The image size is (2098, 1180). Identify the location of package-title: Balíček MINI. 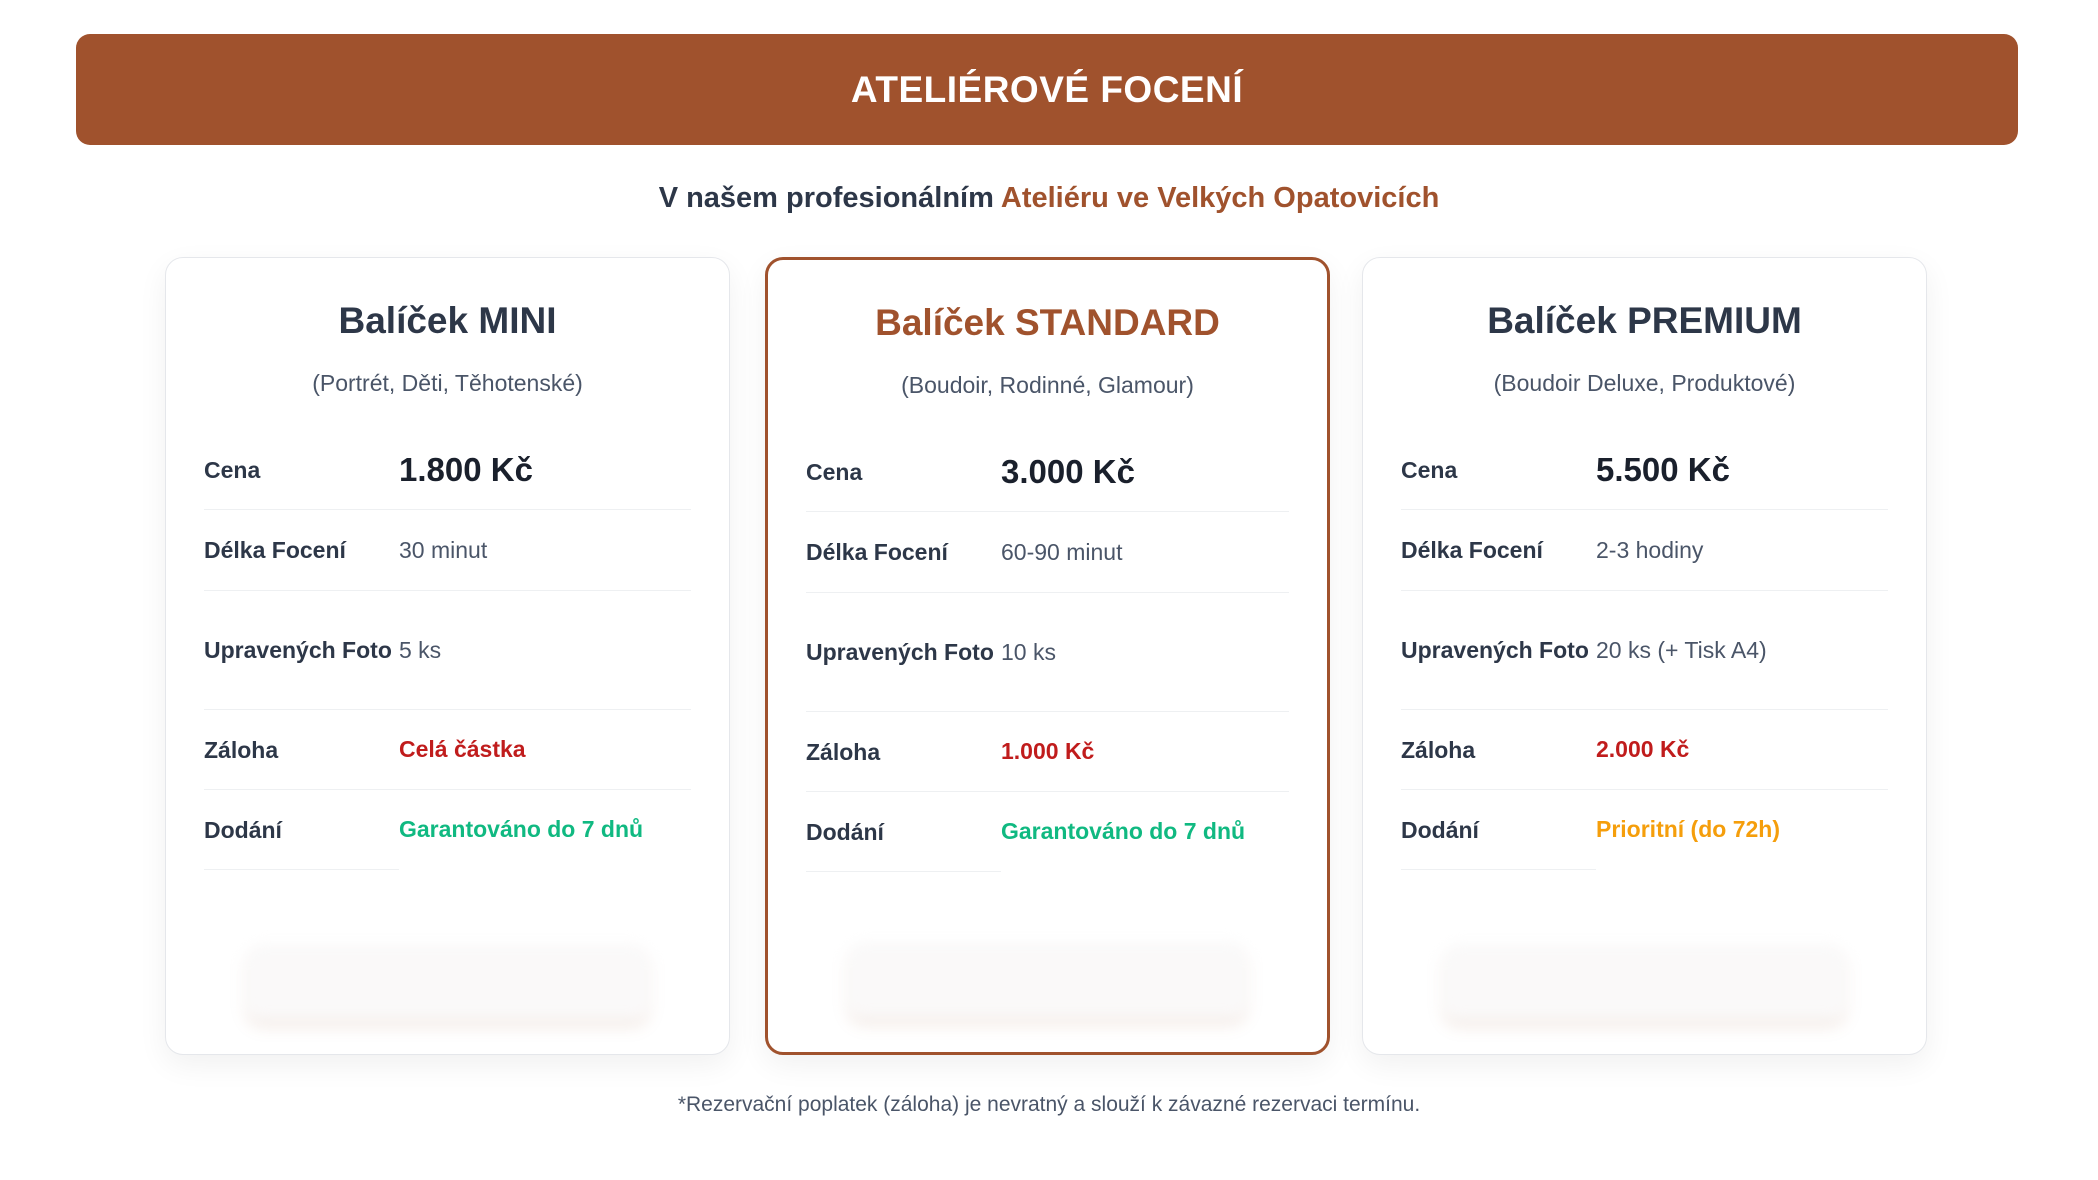
(447, 320).